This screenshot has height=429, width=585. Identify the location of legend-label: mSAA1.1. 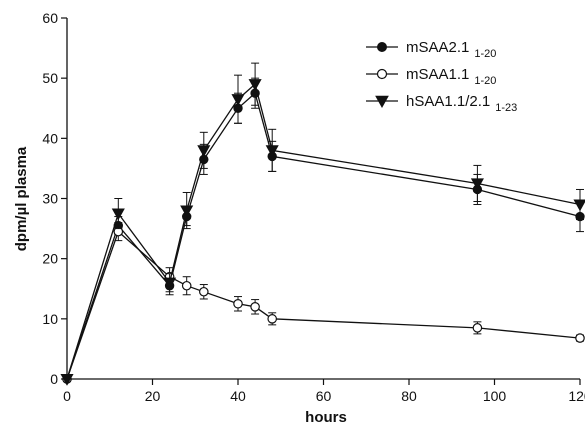
(437, 74).